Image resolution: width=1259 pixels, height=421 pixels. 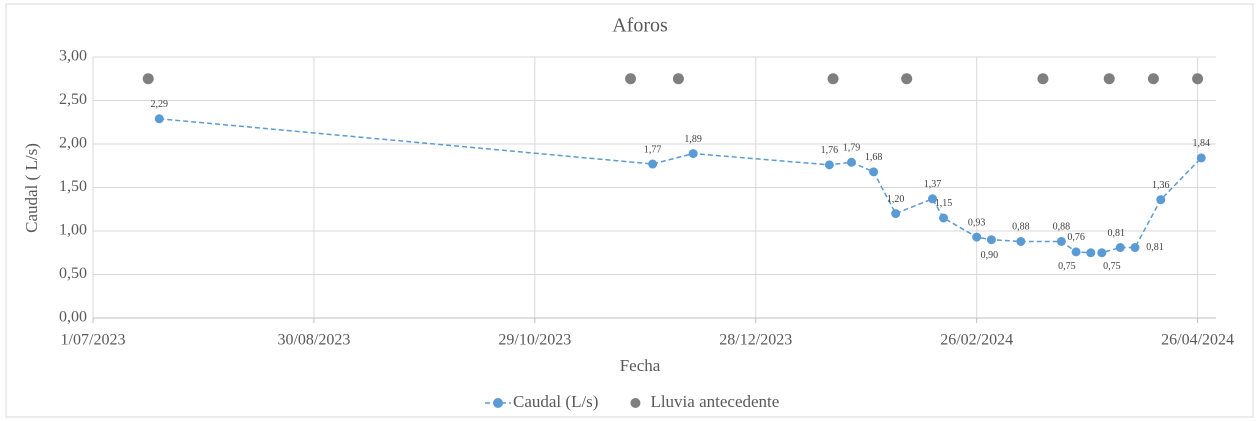 What do you see at coordinates (73, 143) in the screenshot?
I see `y-tick-label: 2,00` at bounding box center [73, 143].